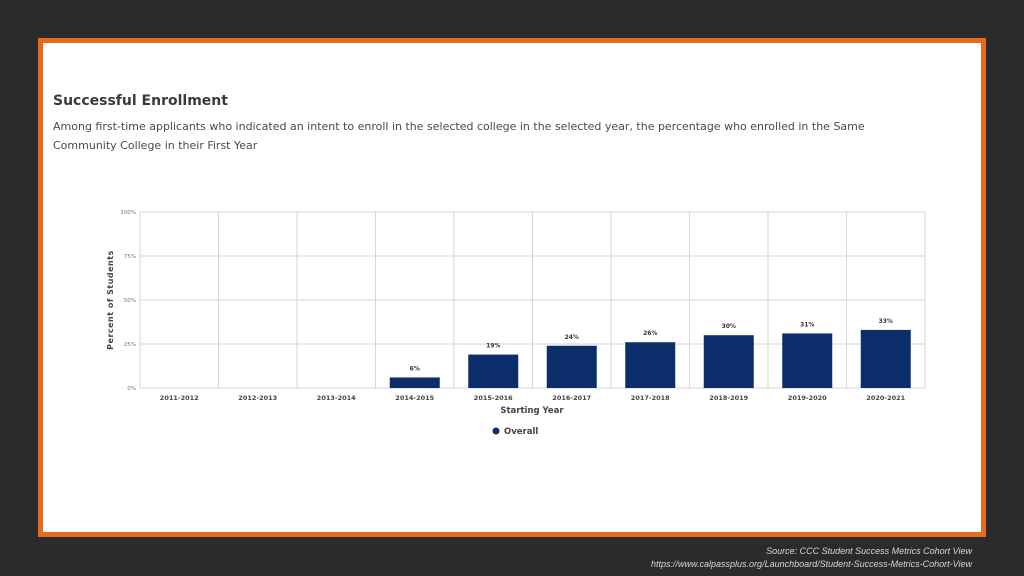 This screenshot has width=1024, height=576. I want to click on y-axis-ticks: 0% 25% 50% 75% 100%, so click(128, 301).